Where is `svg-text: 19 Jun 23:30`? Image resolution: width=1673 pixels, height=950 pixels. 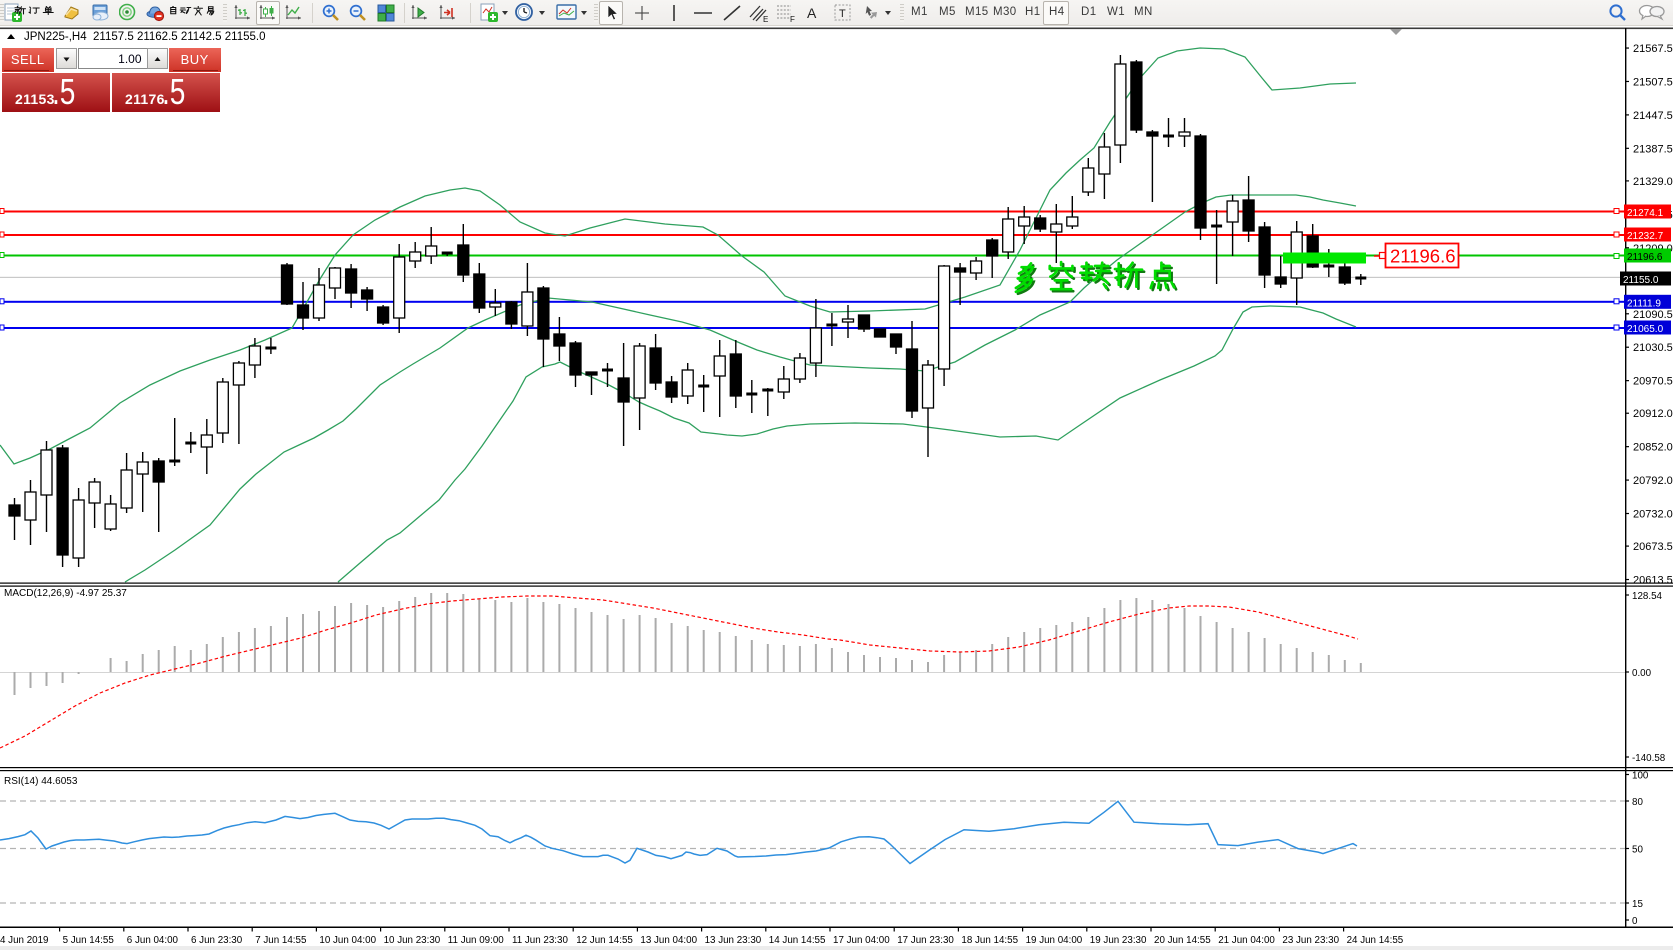 svg-text: 19 Jun 23:30 is located at coordinates (1118, 940).